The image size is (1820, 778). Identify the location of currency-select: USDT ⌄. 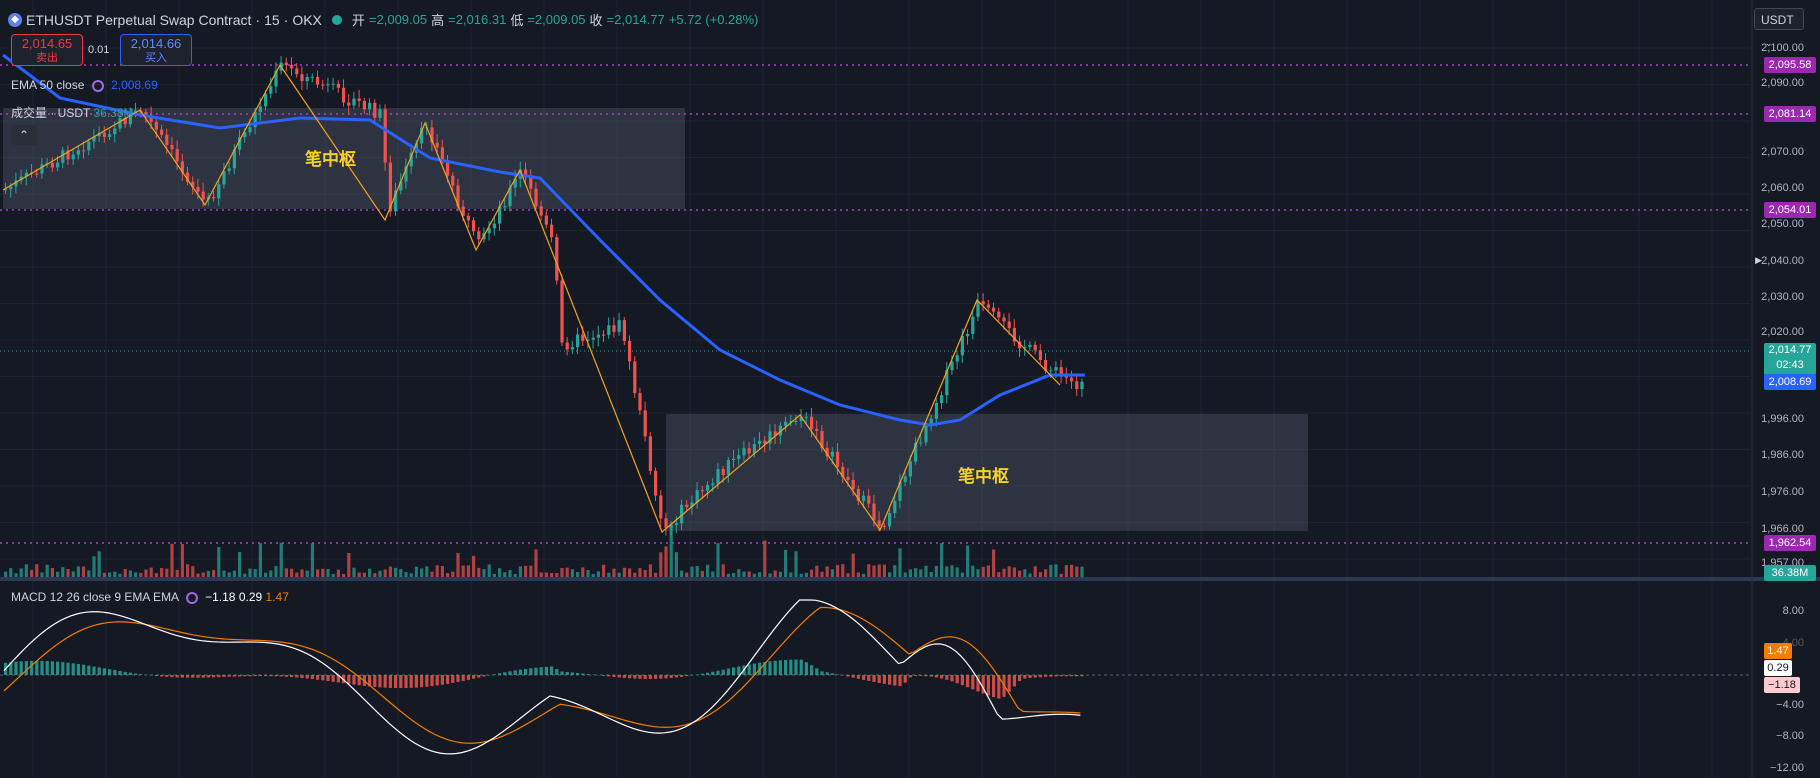
(1779, 28).